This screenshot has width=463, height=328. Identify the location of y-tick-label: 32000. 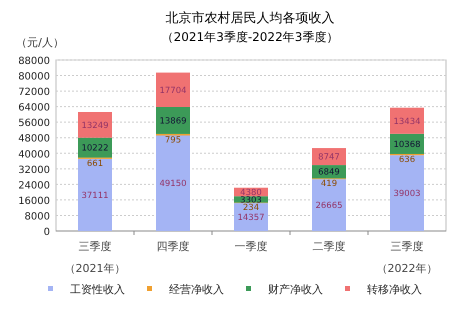
(34, 170).